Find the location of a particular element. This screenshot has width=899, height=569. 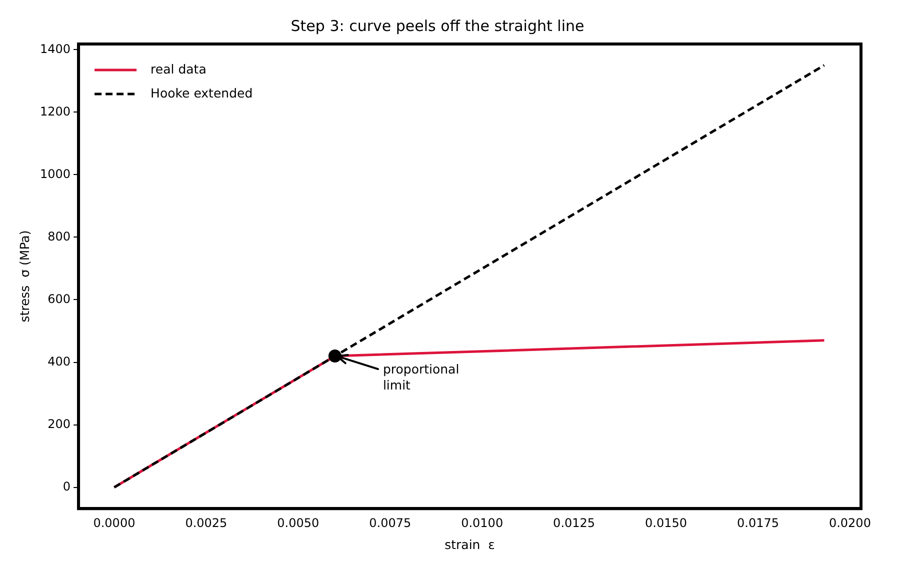

x-tick-label: 0.0000 is located at coordinates (114, 523).